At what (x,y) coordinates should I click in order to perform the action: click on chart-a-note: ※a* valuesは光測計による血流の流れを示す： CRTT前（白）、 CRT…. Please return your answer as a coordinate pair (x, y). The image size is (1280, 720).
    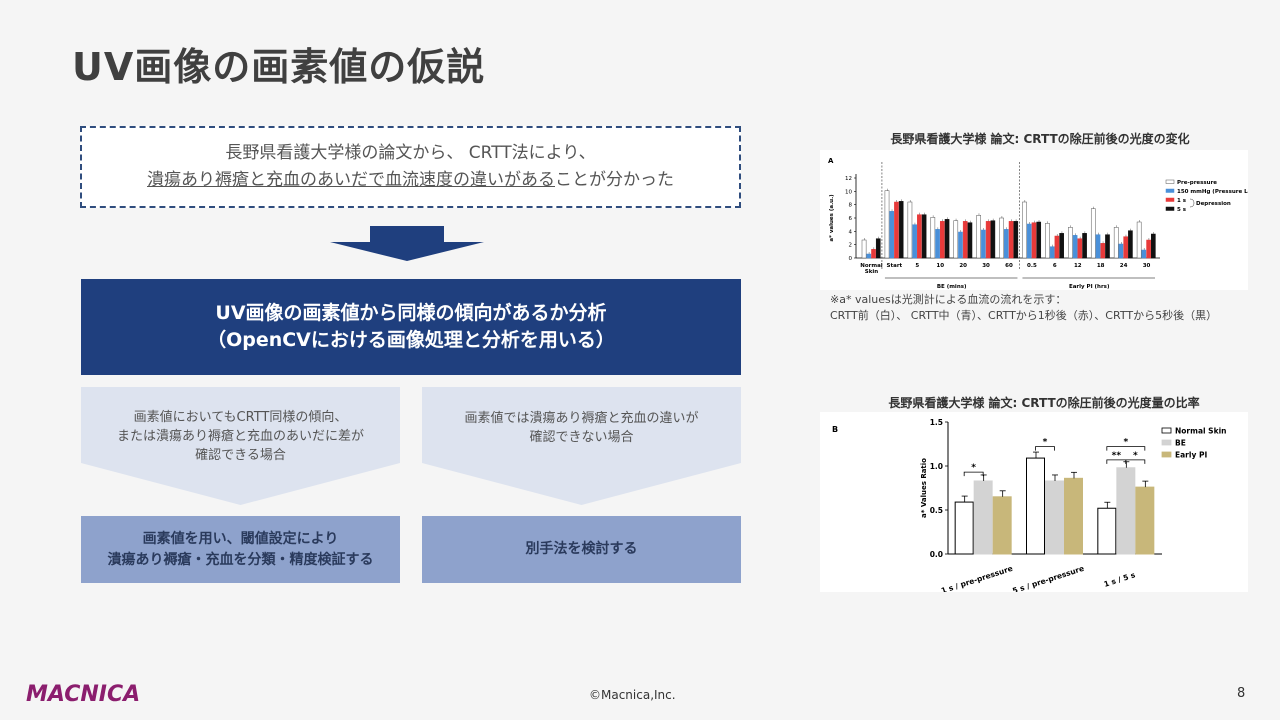
    Looking at the image, I should click on (1052, 308).